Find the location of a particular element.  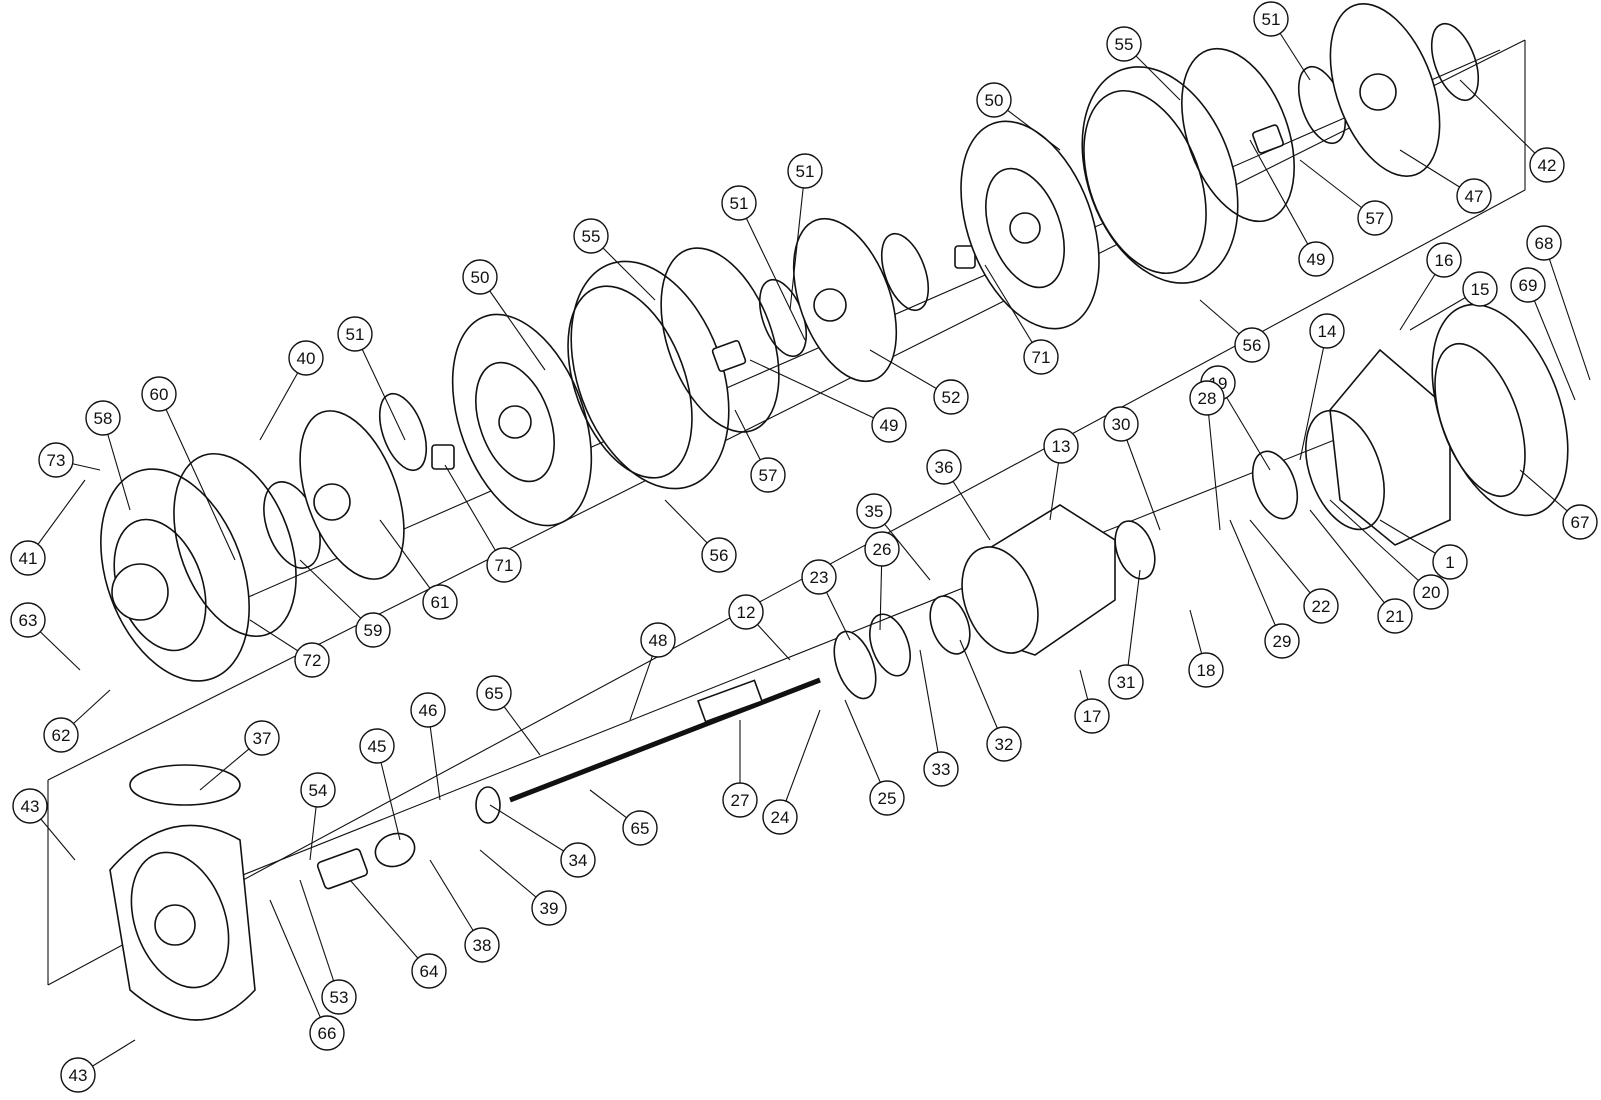

callout-number: 21 is located at coordinates (1395, 616).